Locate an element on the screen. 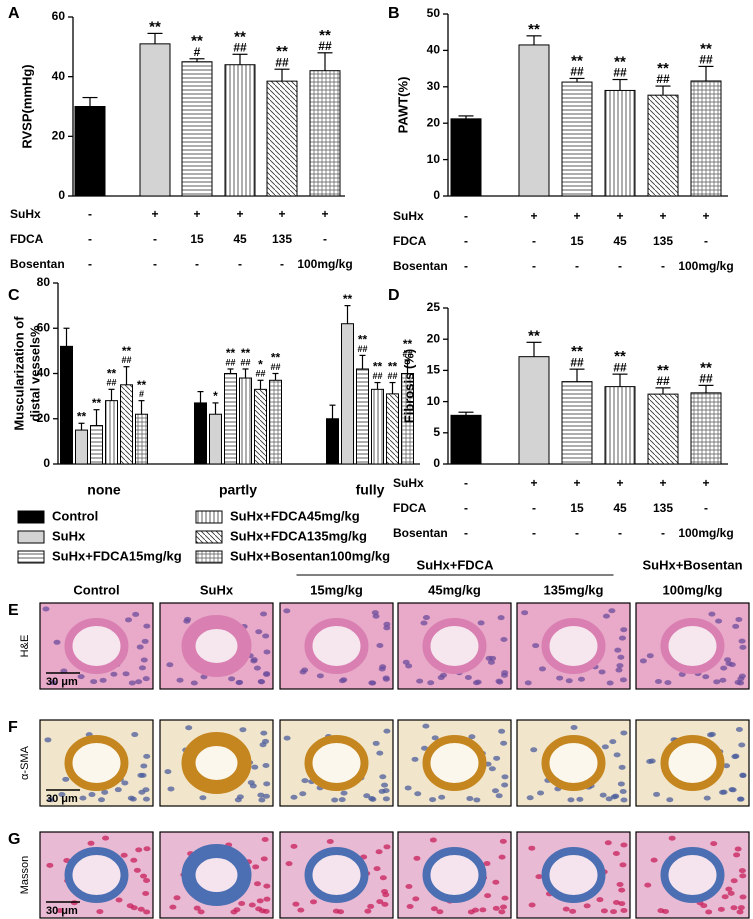 The height and width of the screenshot is (919, 753). panel-label: C is located at coordinates (14, 295).